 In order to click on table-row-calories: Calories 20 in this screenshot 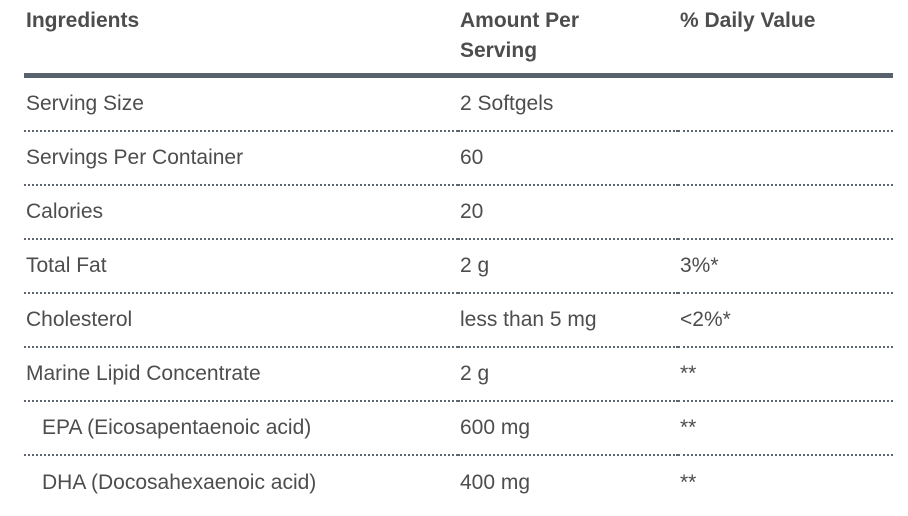, I will do `click(458, 212)`.